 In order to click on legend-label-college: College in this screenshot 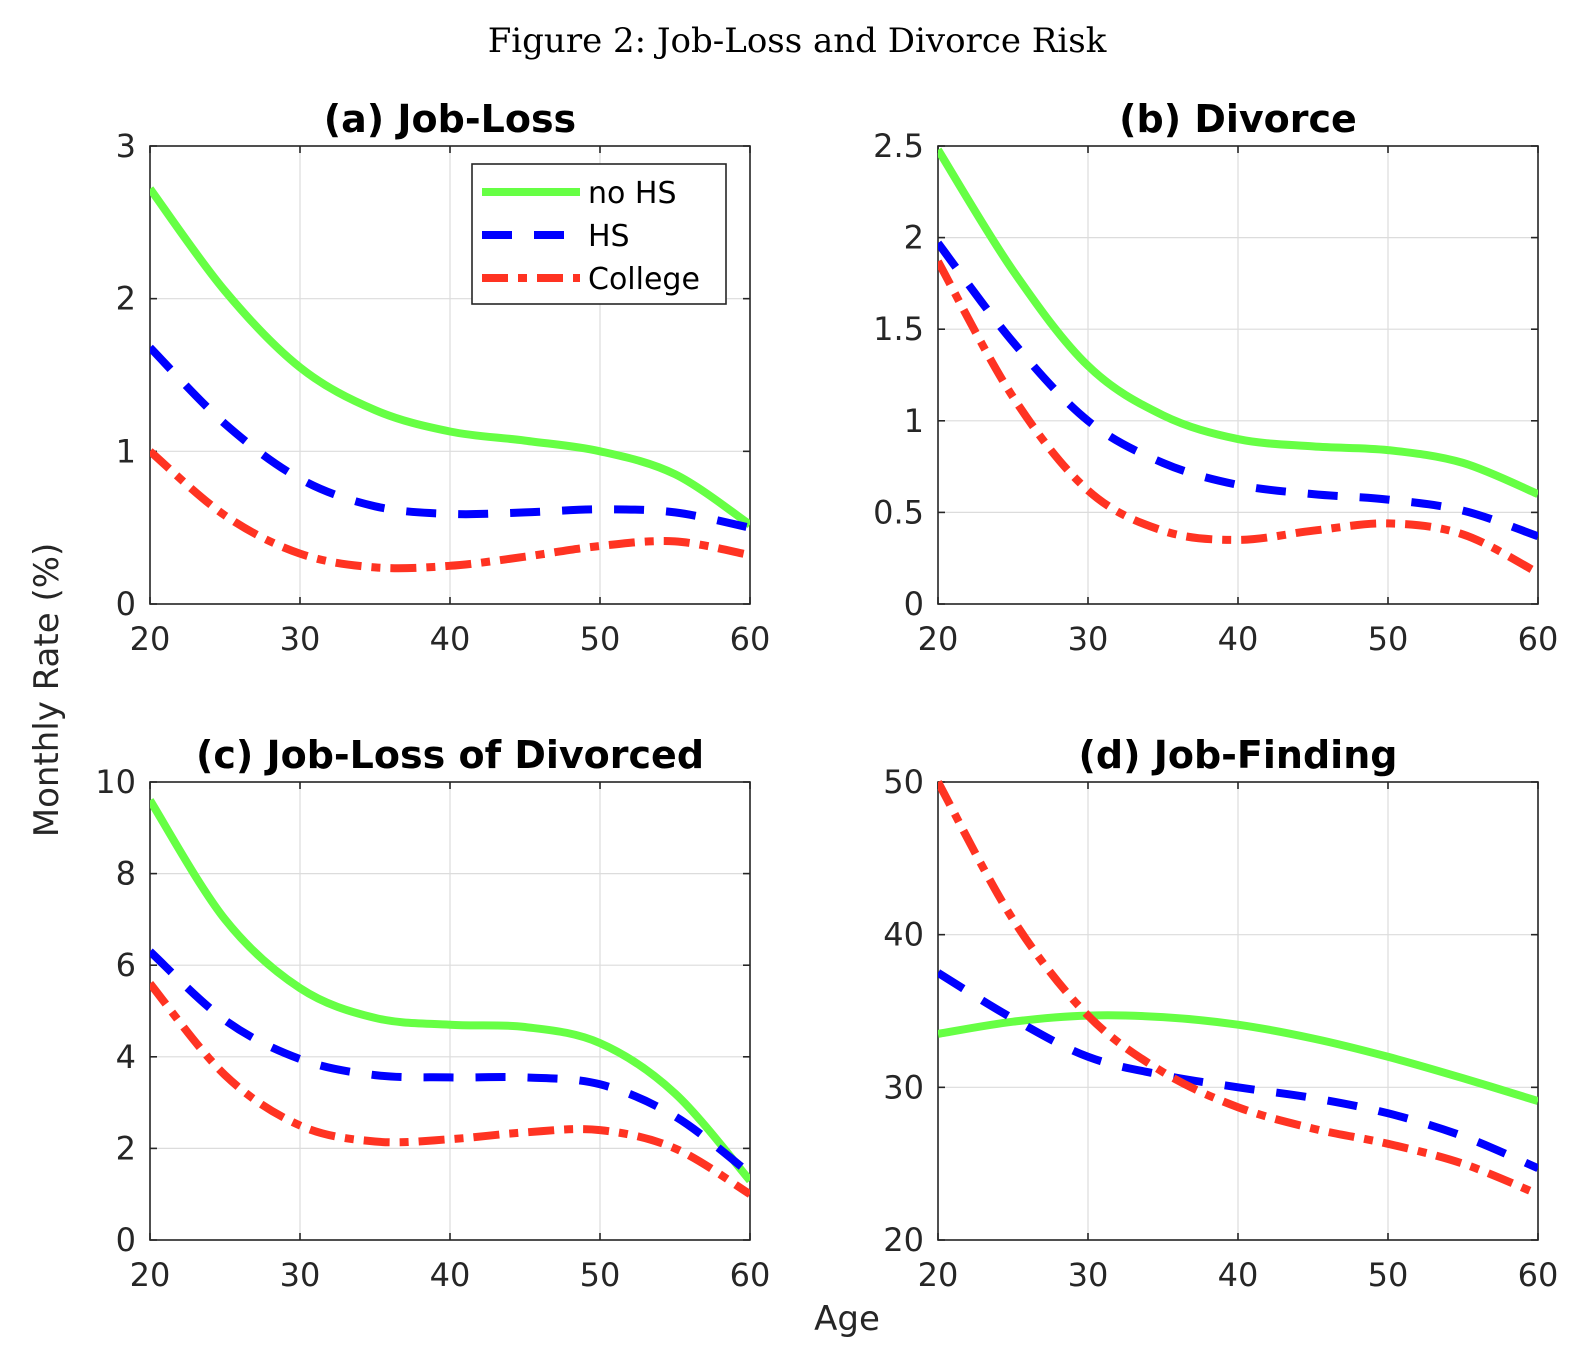, I will do `click(644, 279)`.